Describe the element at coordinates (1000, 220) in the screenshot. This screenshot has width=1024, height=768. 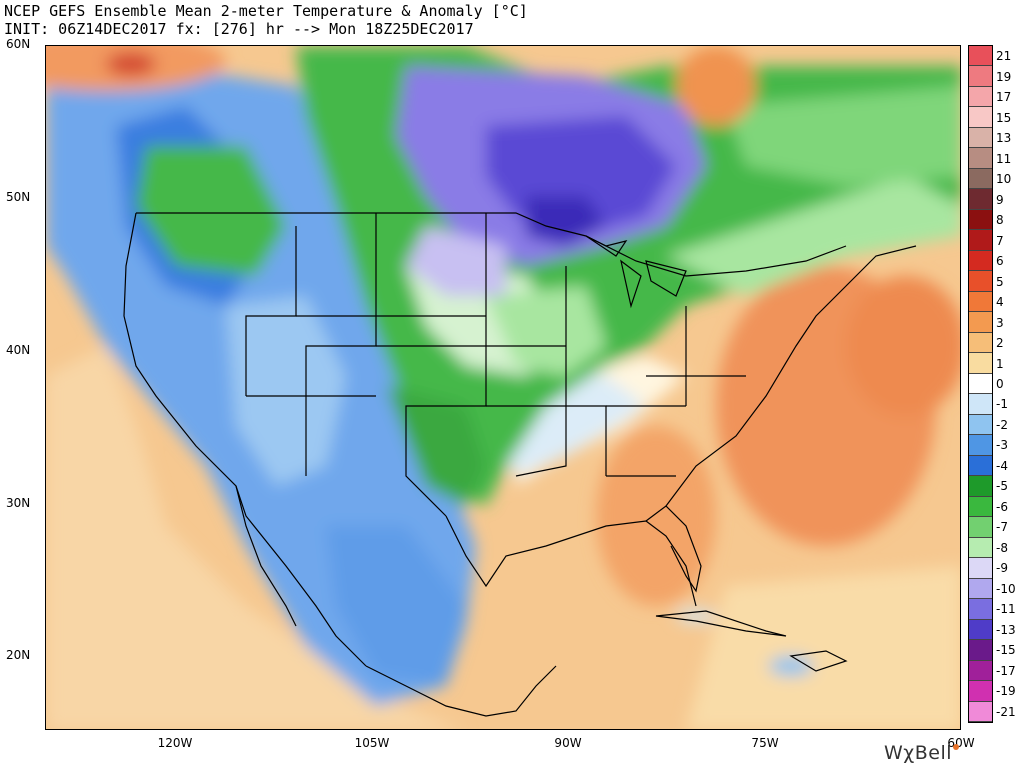
I see `color-scale-label: 8` at that location.